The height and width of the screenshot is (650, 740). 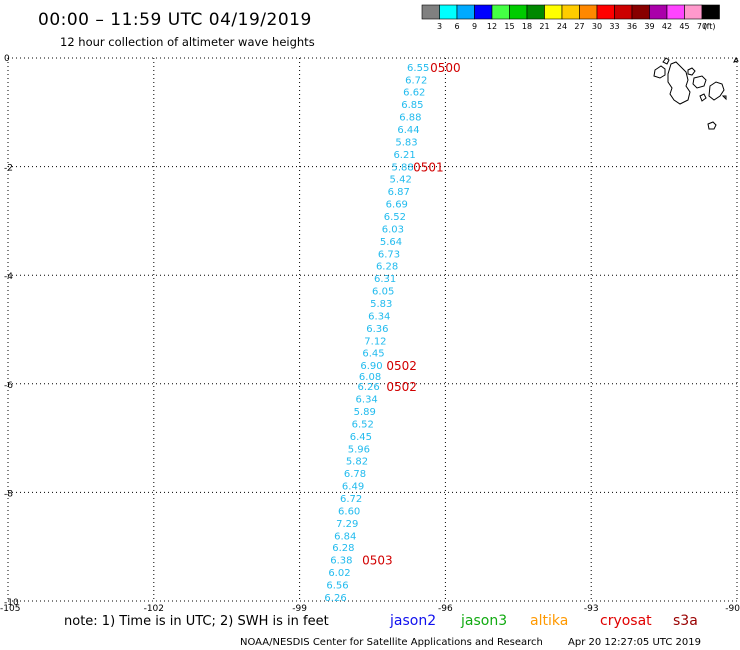 I want to click on pass-time-labels: 0500 0501 0502 0502 0503, so click(x=411, y=314).